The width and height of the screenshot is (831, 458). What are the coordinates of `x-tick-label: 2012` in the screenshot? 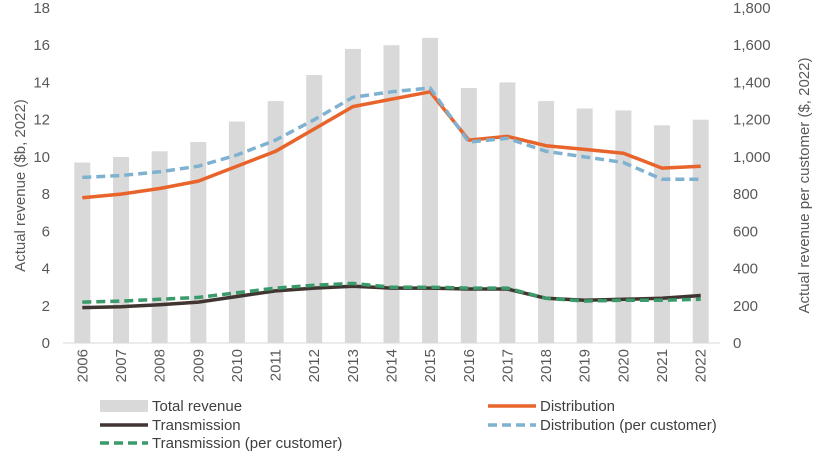 It's located at (314, 365).